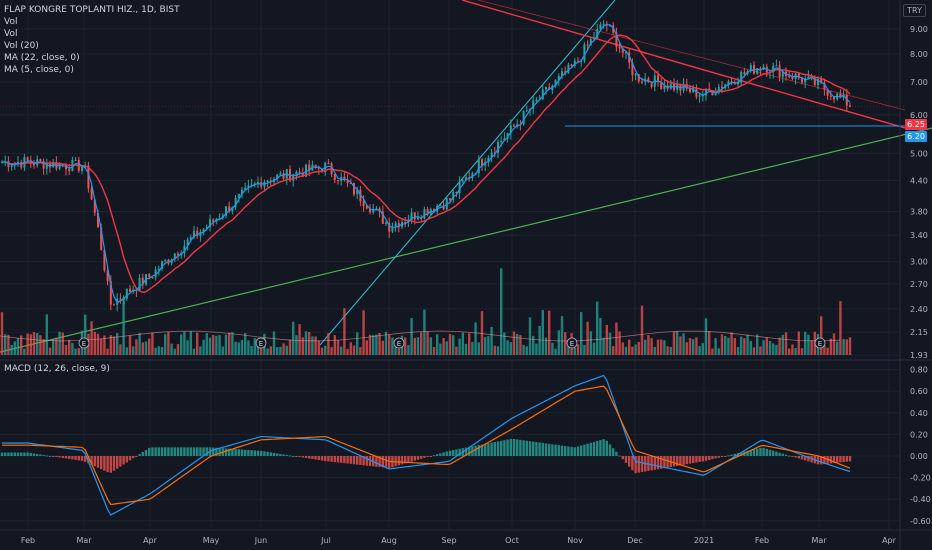 Image resolution: width=932 pixels, height=550 pixels. I want to click on legend-vol-1: Vol, so click(11, 22).